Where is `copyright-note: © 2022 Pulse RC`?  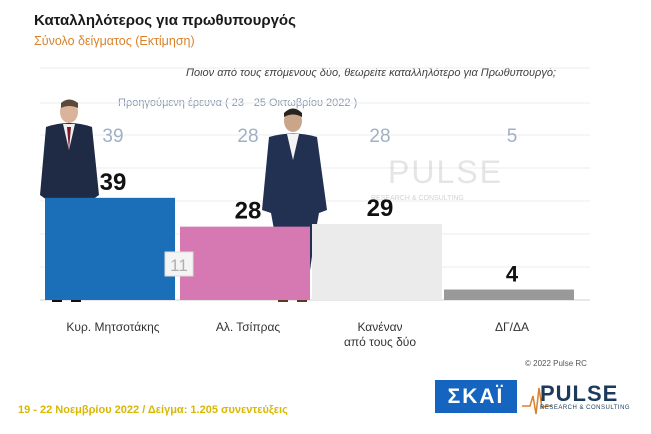 copyright-note: © 2022 Pulse RC is located at coordinates (556, 363).